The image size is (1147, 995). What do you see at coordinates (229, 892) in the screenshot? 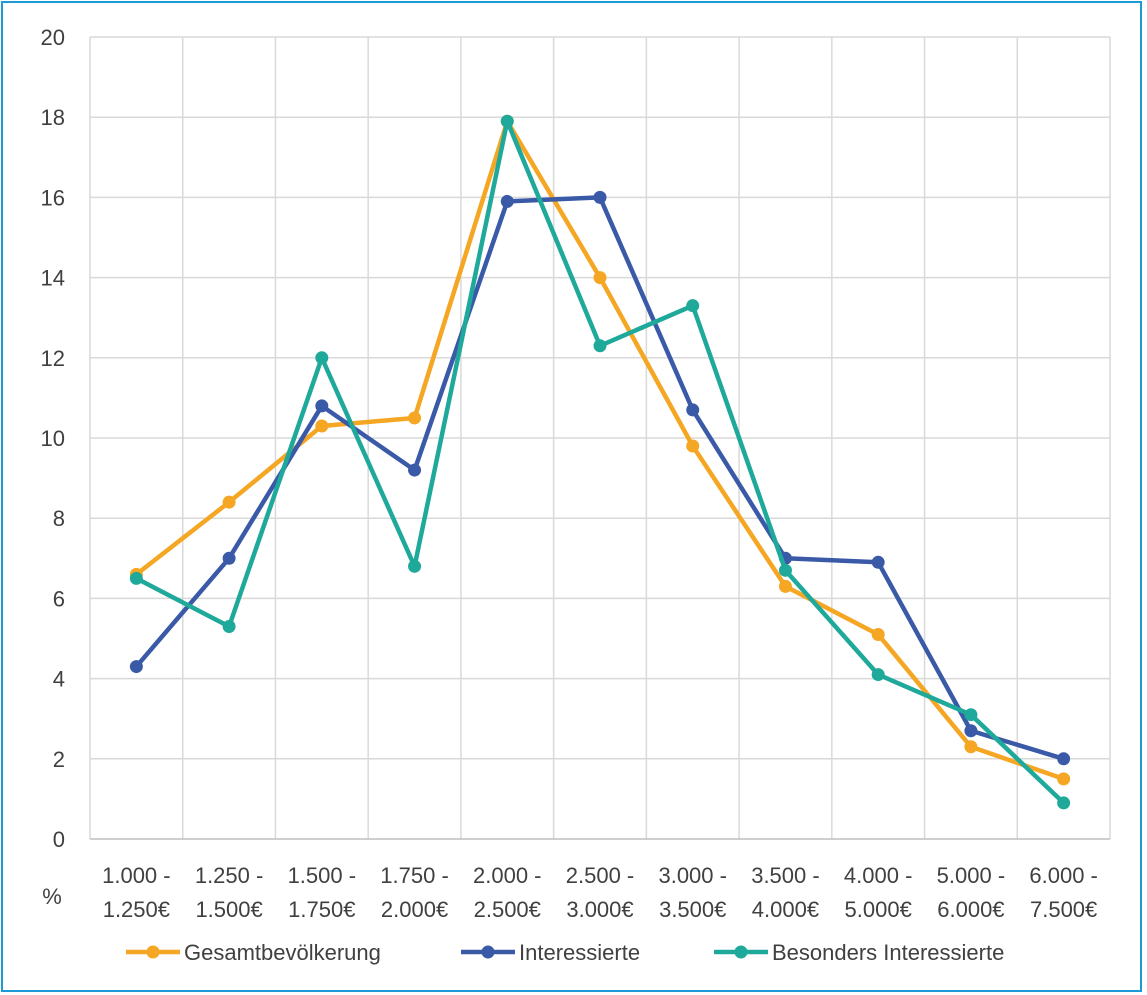
I see `x-tick-label: 1.250 -1.500€` at bounding box center [229, 892].